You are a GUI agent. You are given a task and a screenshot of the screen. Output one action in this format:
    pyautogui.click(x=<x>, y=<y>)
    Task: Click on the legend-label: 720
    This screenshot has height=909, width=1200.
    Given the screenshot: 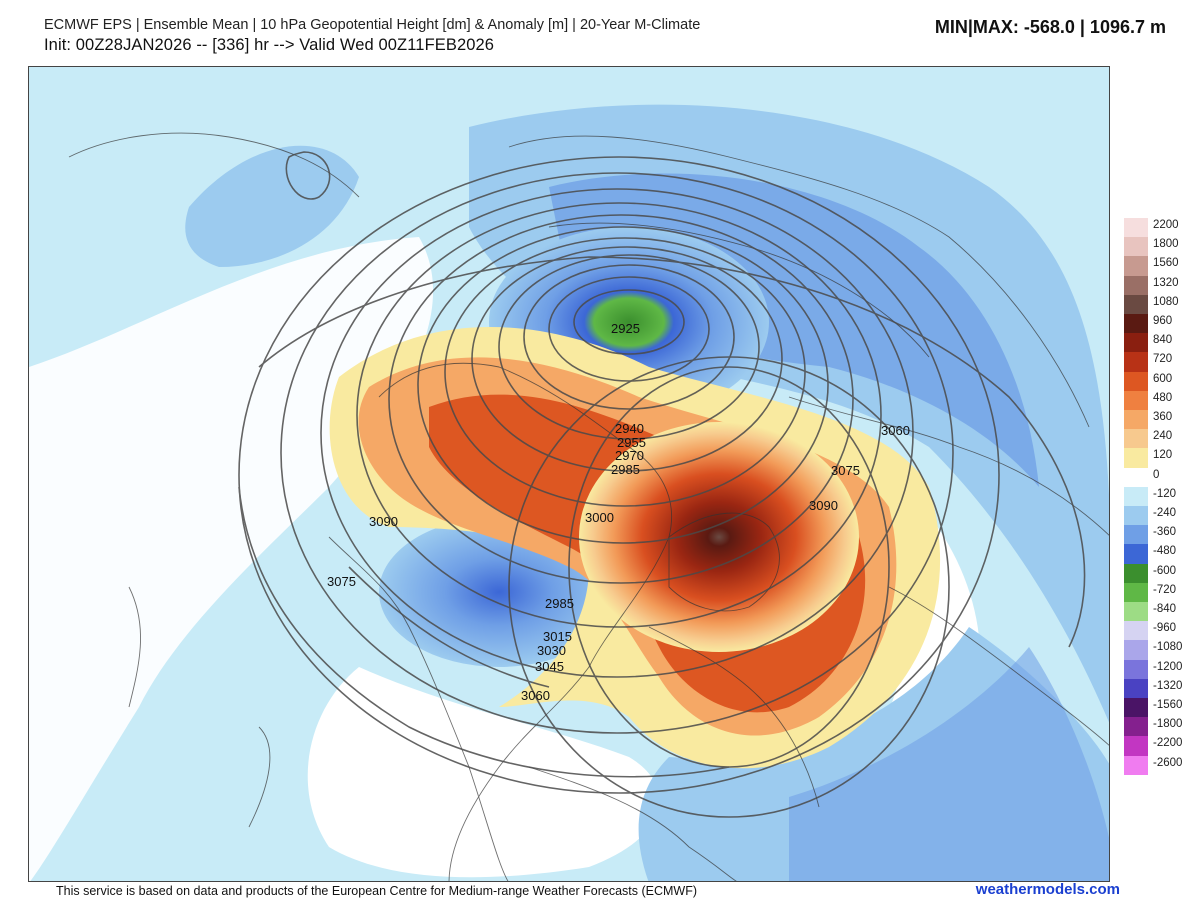 What is the action you would take?
    pyautogui.click(x=1163, y=359)
    